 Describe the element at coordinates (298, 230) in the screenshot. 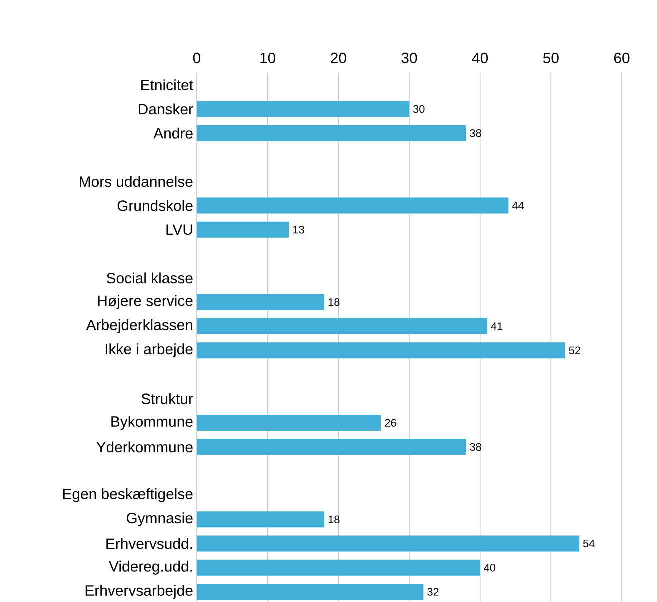

I see `data-label: 13` at that location.